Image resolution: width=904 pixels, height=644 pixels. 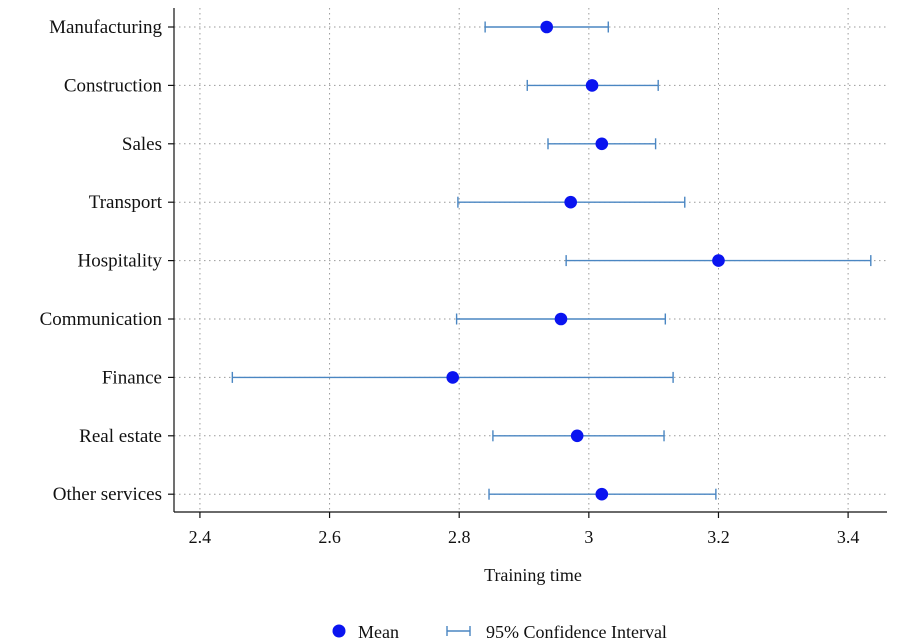 I want to click on category-label: Hospitality, so click(x=120, y=261).